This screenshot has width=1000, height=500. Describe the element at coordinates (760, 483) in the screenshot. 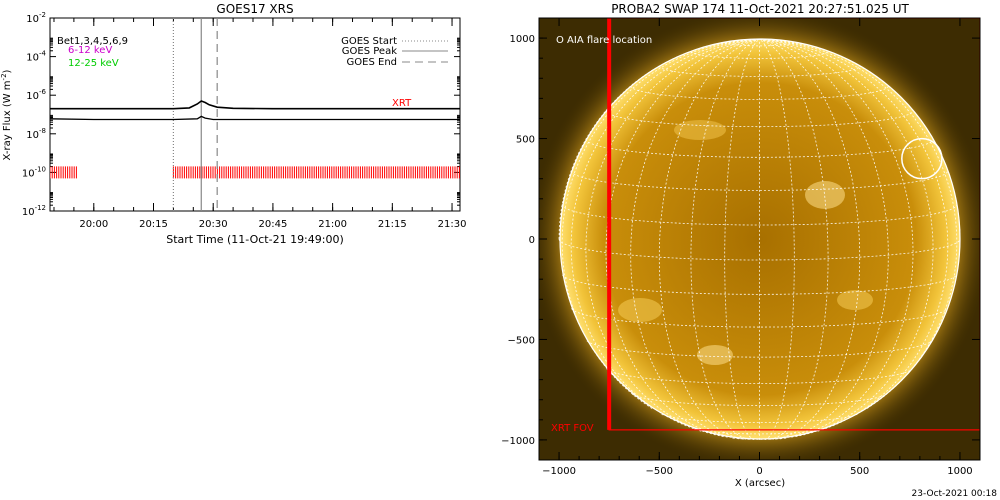

I see `right-x-axis-label: X (arcsec)` at that location.